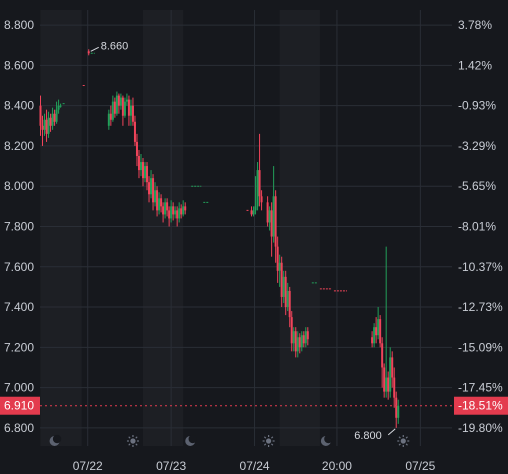 The width and height of the screenshot is (508, 474). I want to click on percent-tick-label: 1.42%, so click(475, 65).